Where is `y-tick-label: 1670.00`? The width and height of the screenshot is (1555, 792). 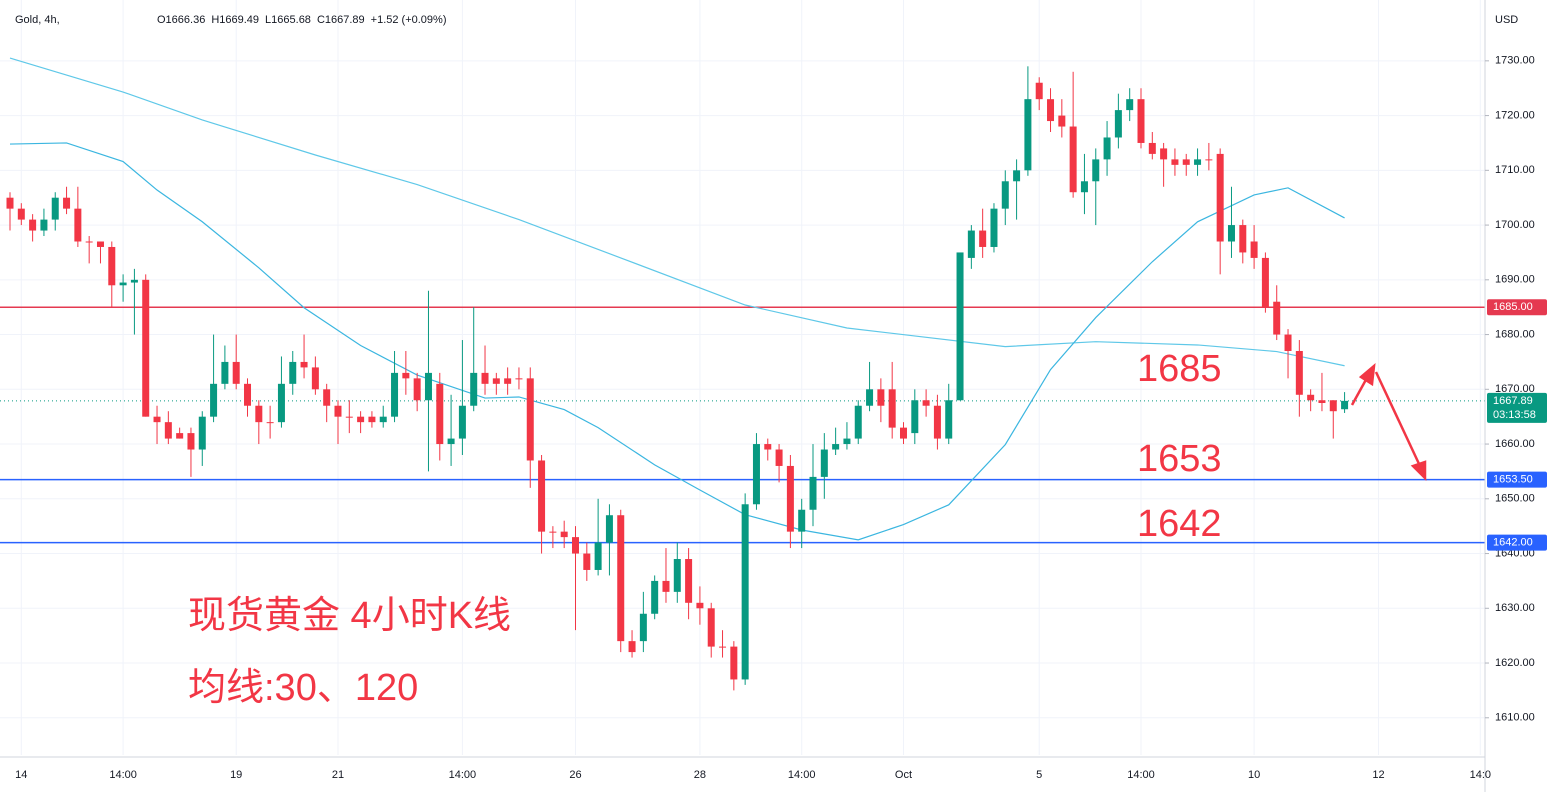
y-tick-label: 1670.00 is located at coordinates (1515, 389).